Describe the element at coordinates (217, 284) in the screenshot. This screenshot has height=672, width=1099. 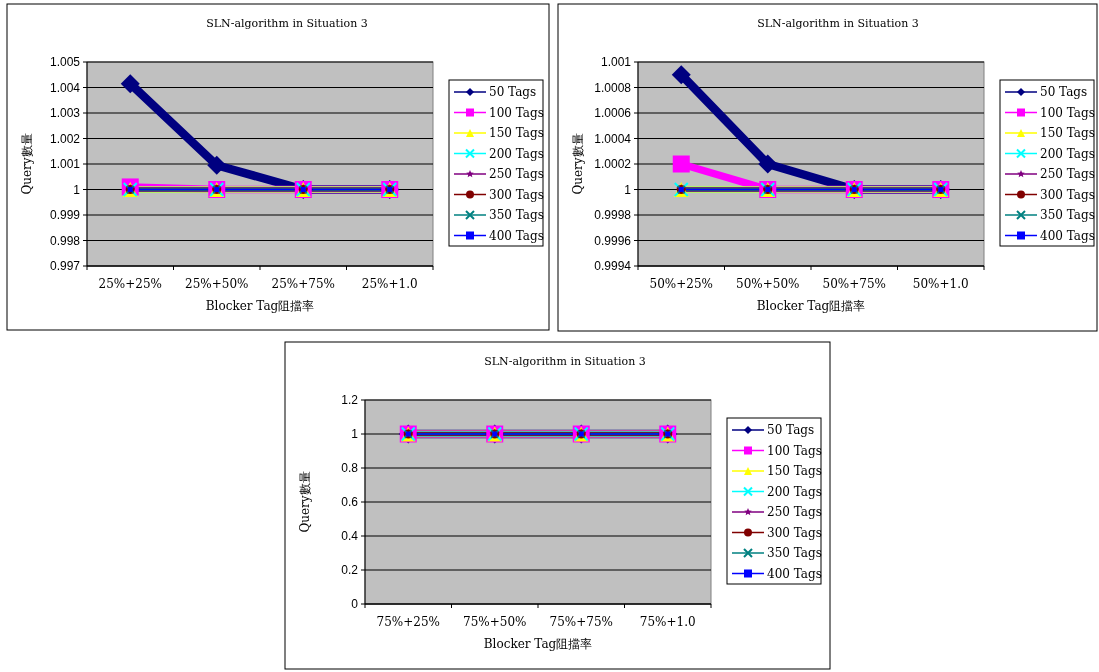
I see `x-tick-label: 25%+50%` at that location.